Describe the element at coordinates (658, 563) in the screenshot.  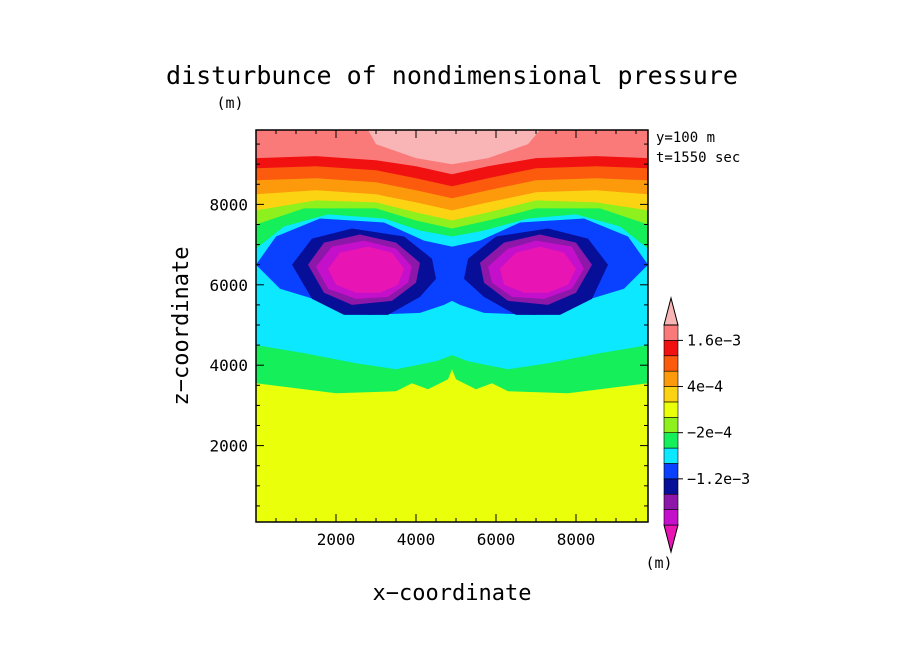
I see `colorbar-units-label: (m)` at that location.